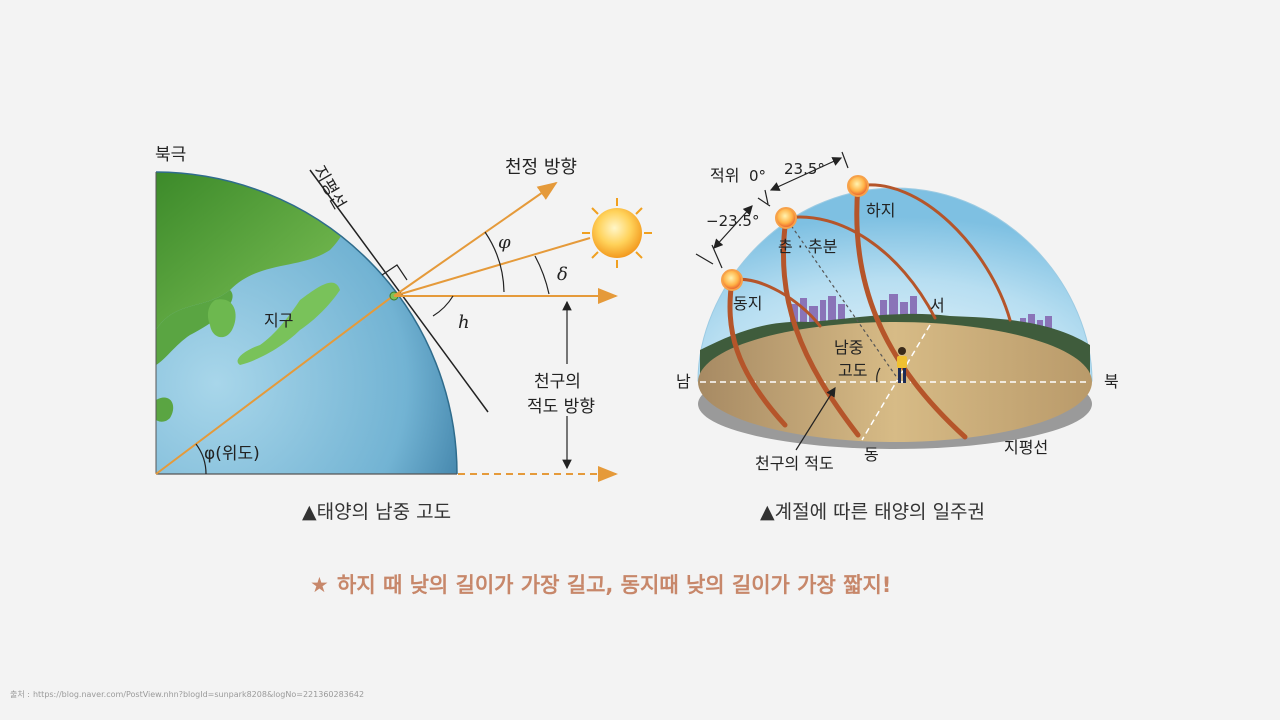 This screenshot has height=720, width=1280. I want to click on declination-zero: 0°, so click(757, 176).